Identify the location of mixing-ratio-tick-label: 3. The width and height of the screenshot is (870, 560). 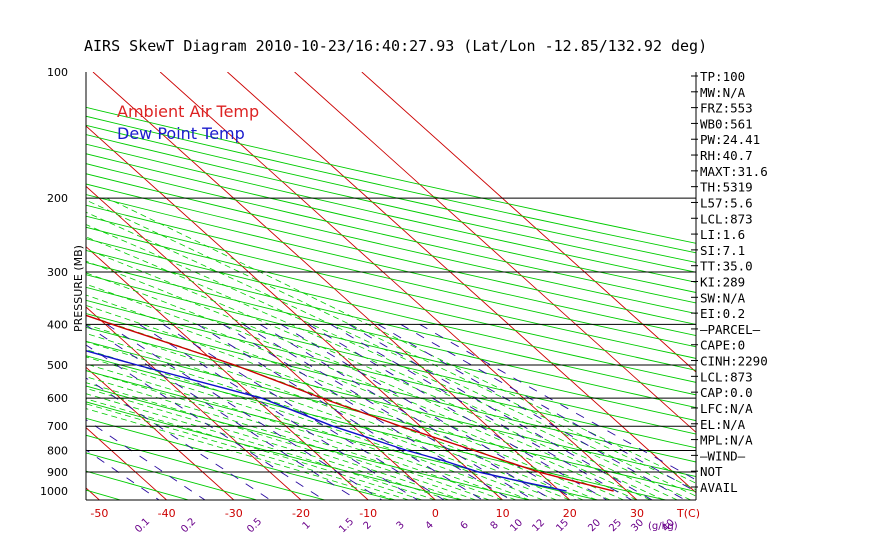
(401, 526).